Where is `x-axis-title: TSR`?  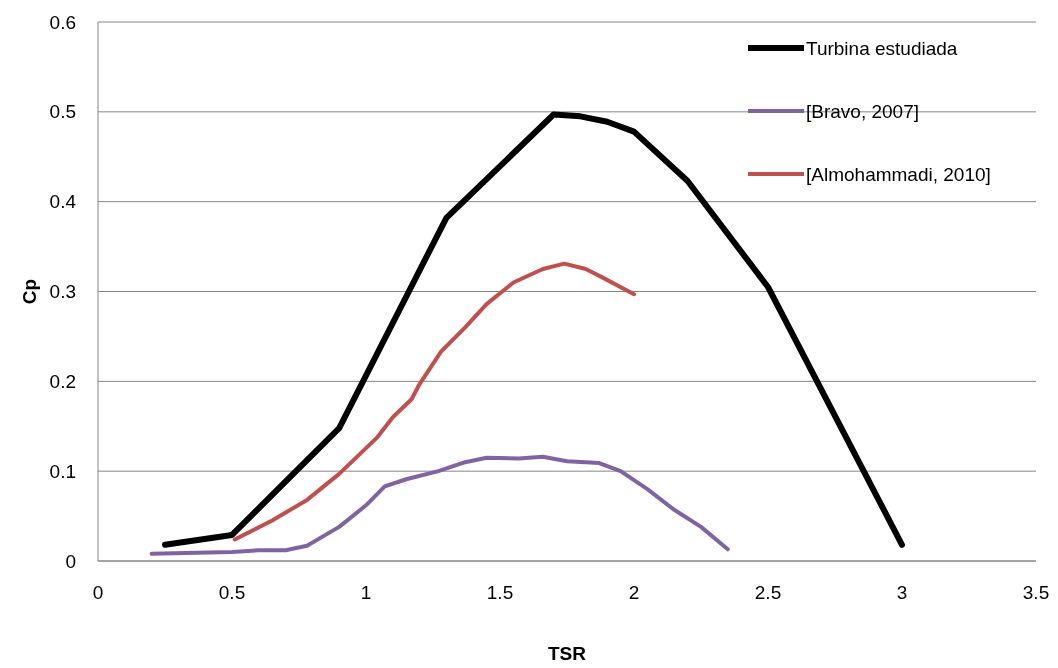 x-axis-title: TSR is located at coordinates (567, 653).